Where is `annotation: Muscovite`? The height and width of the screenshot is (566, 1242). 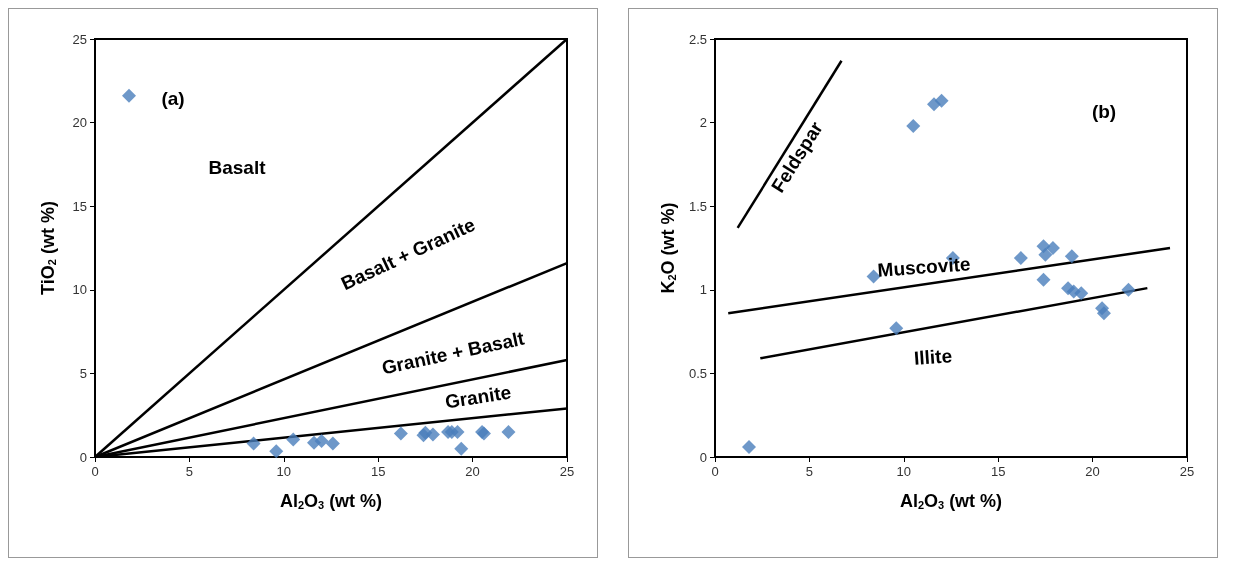
annotation: Muscovite is located at coordinates (924, 267).